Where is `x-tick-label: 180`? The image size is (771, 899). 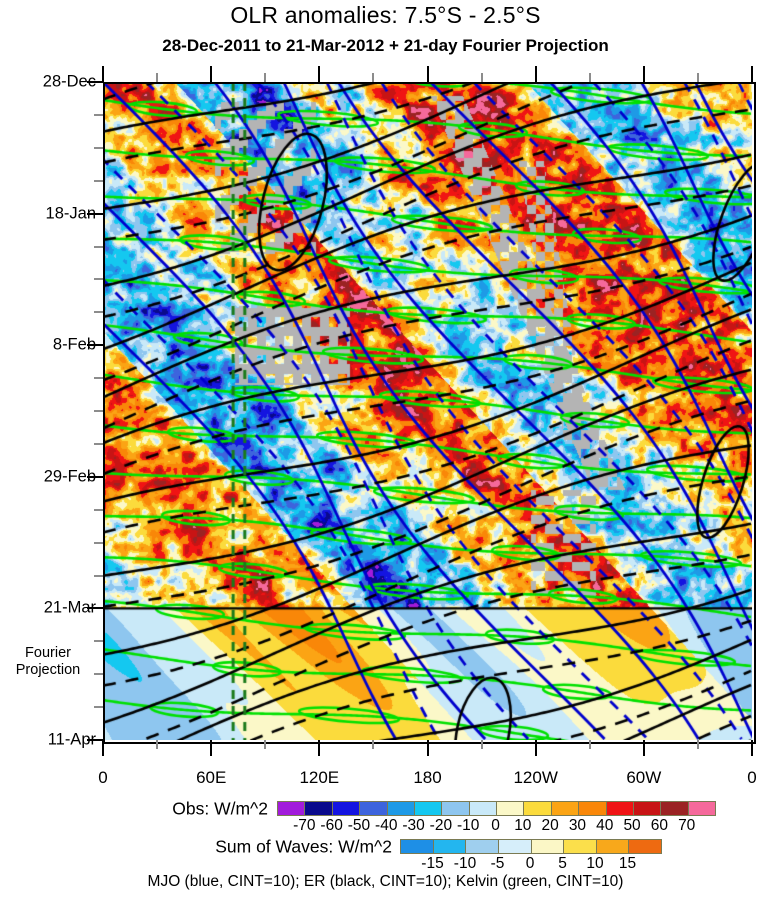 x-tick-label: 180 is located at coordinates (427, 777).